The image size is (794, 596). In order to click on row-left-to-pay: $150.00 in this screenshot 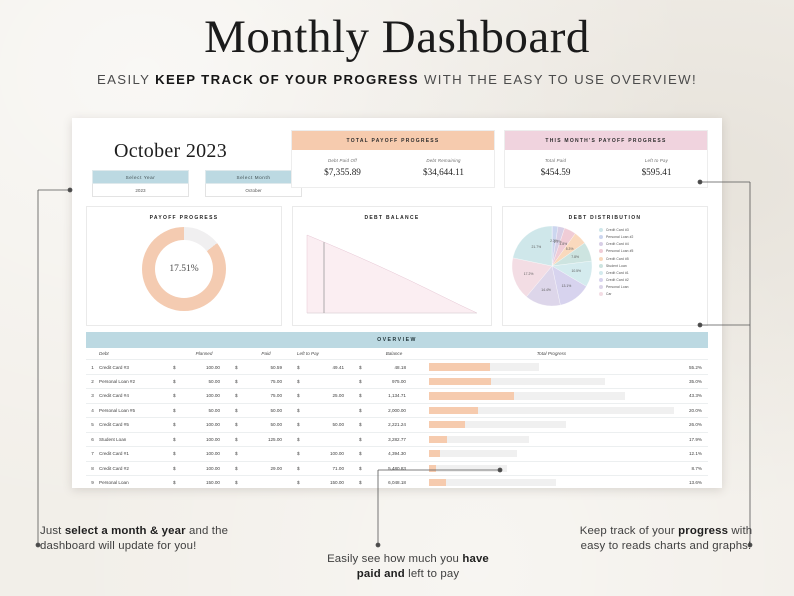, I will do `click(328, 481)`.